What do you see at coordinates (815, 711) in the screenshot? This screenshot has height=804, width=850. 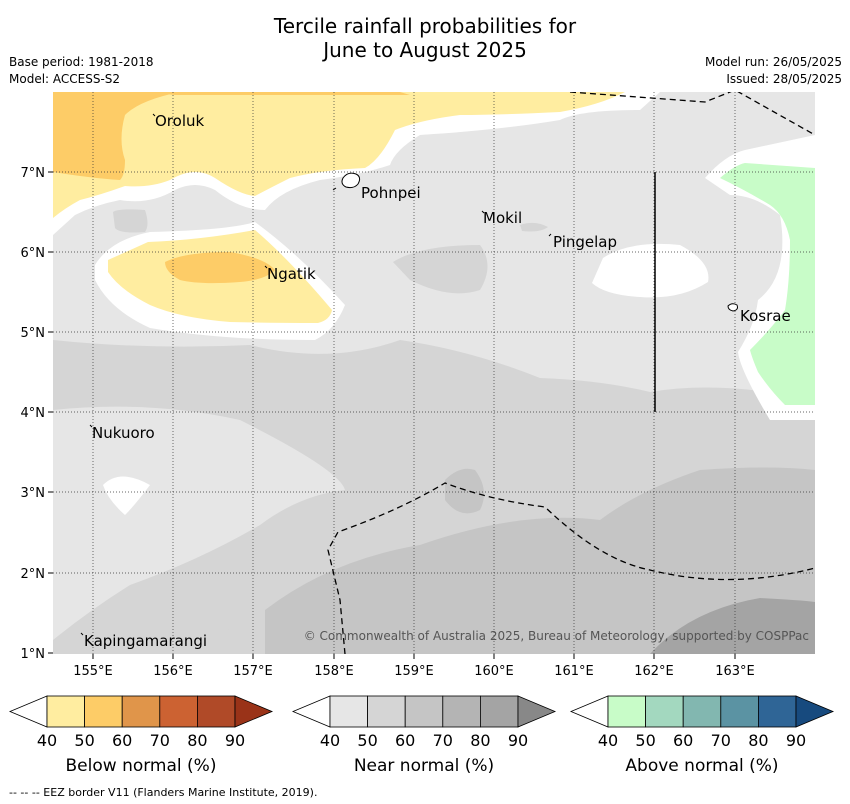 I see `above-normal-colorbar-max-arrow` at bounding box center [815, 711].